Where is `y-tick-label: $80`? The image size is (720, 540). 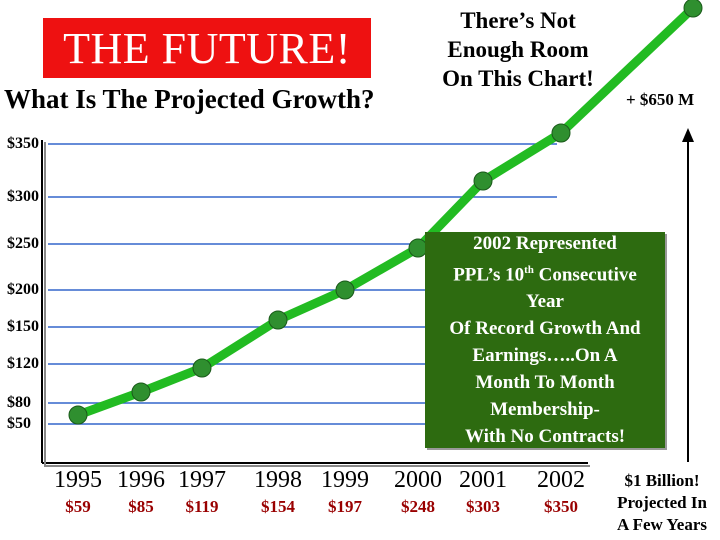 y-tick-label: $80 is located at coordinates (19, 402).